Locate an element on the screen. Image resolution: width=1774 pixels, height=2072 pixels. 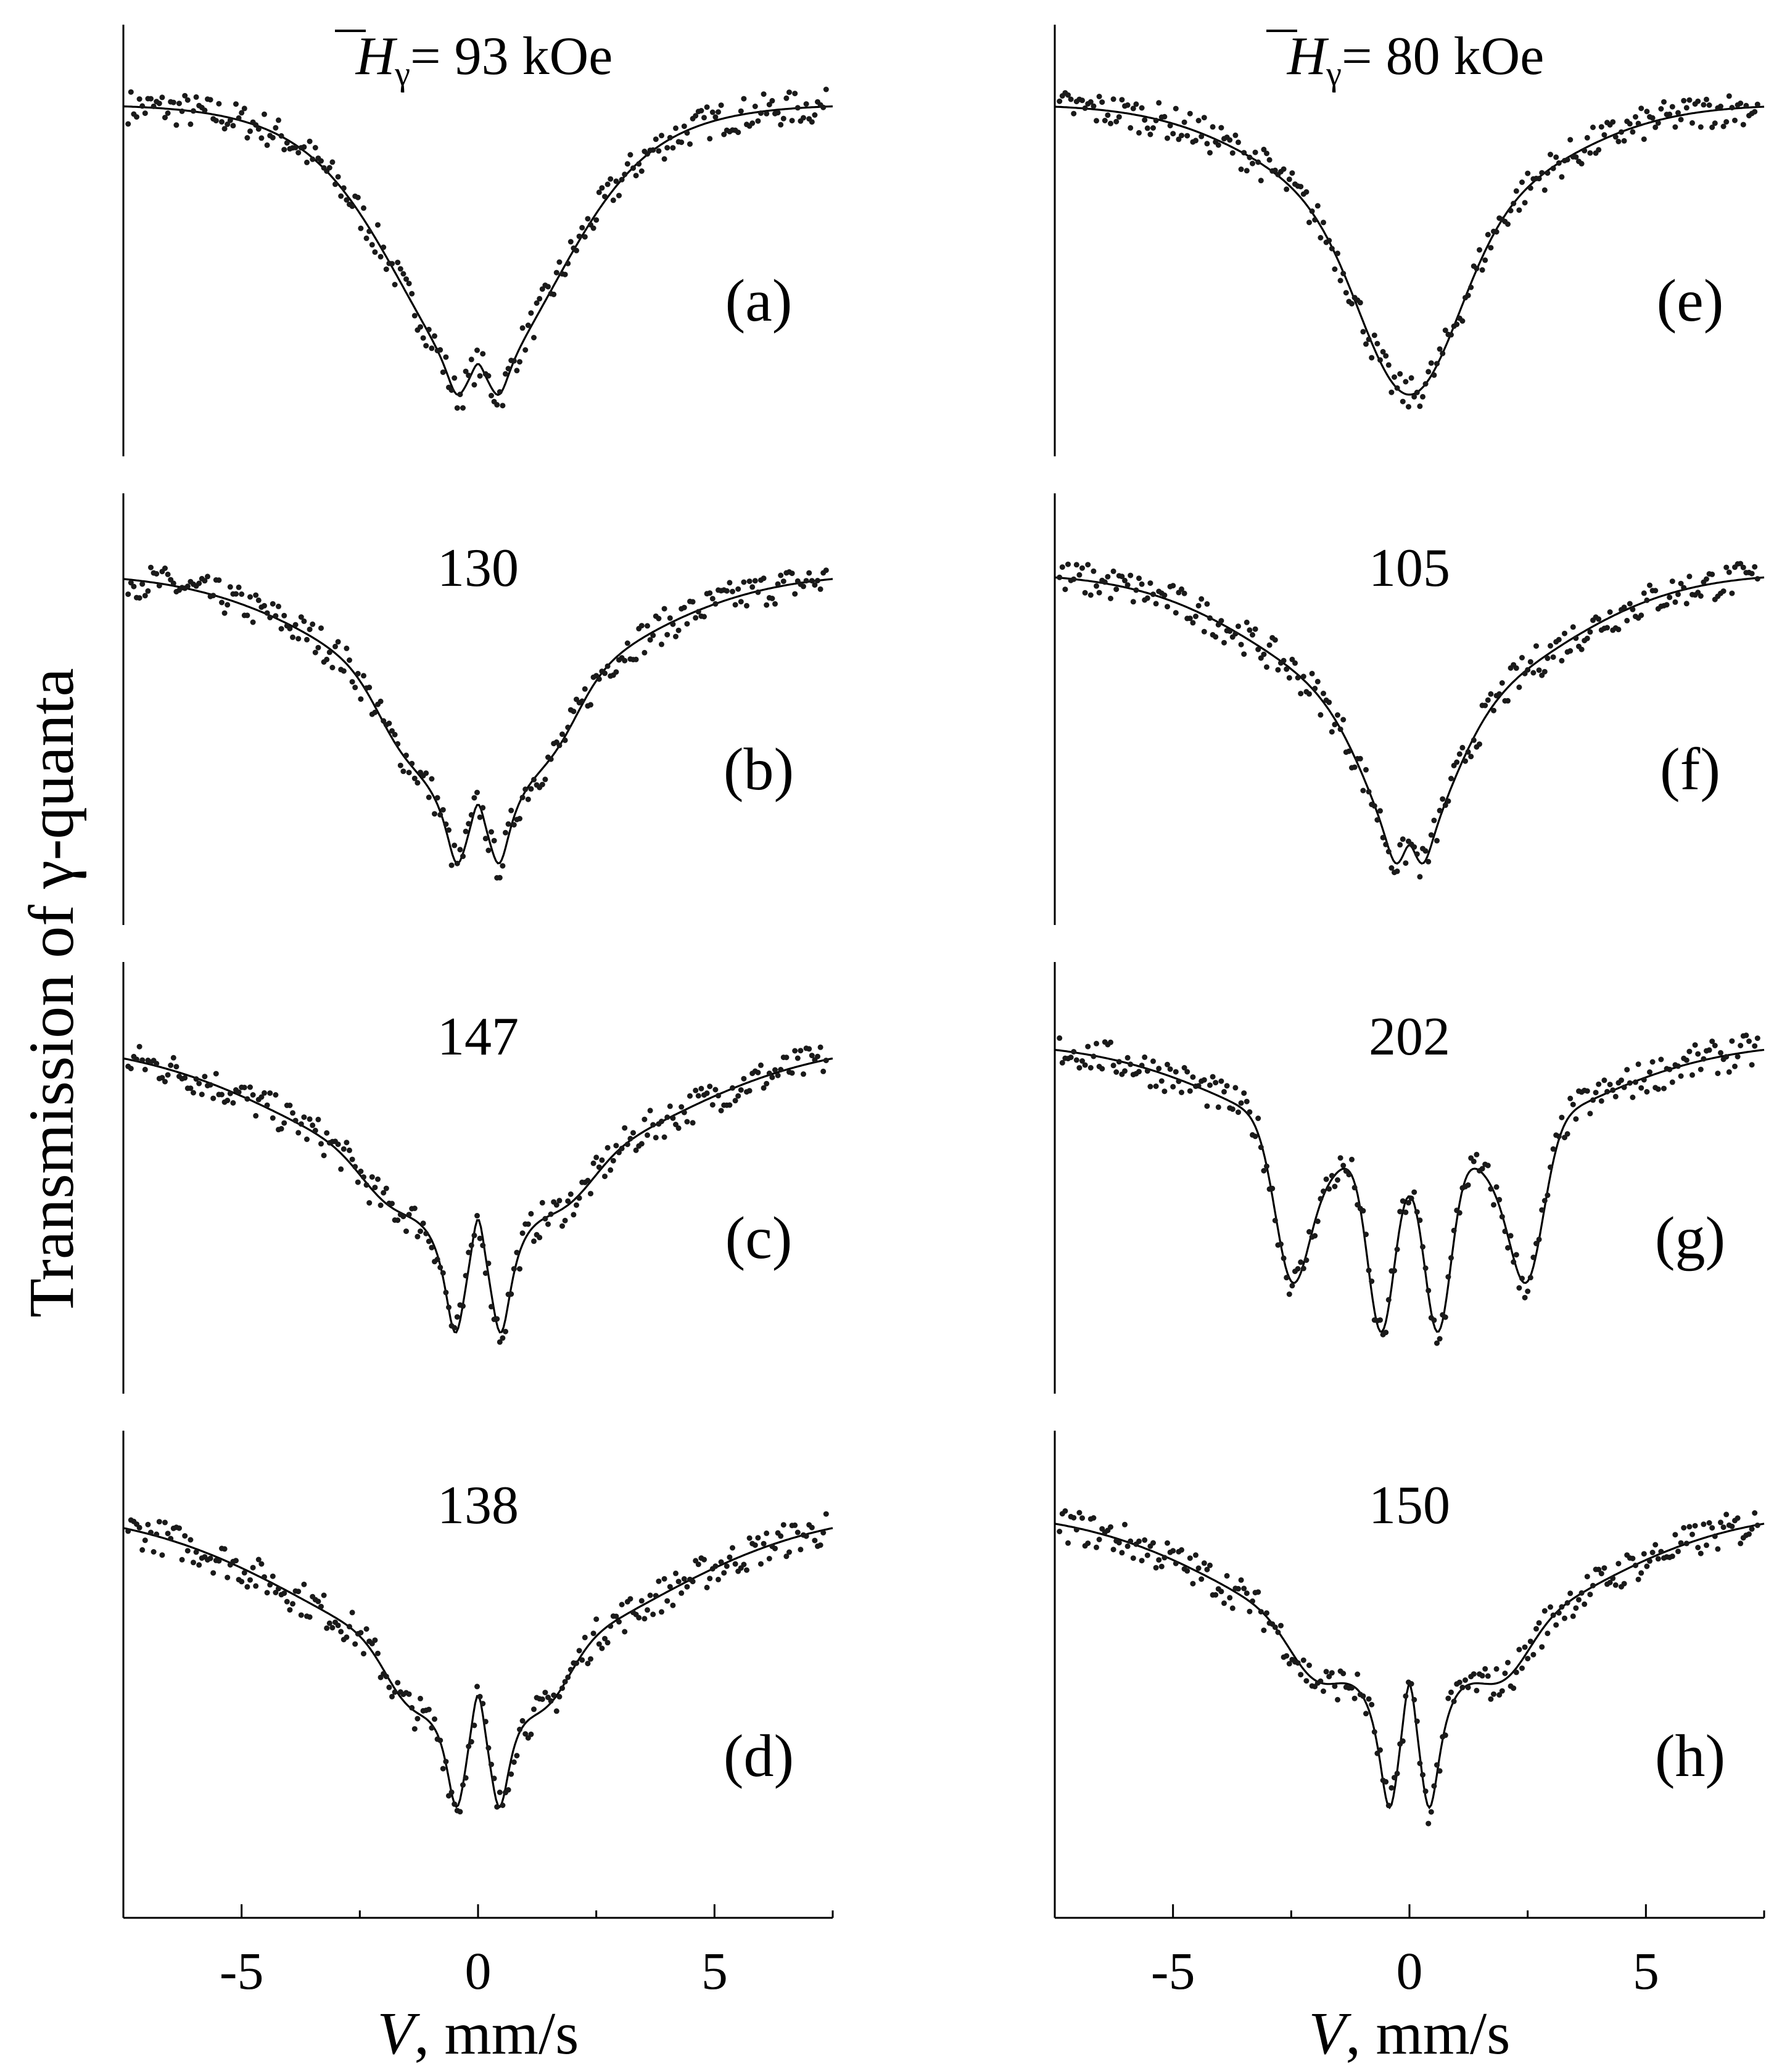
x-tick-label: 5 is located at coordinates (714, 1970).